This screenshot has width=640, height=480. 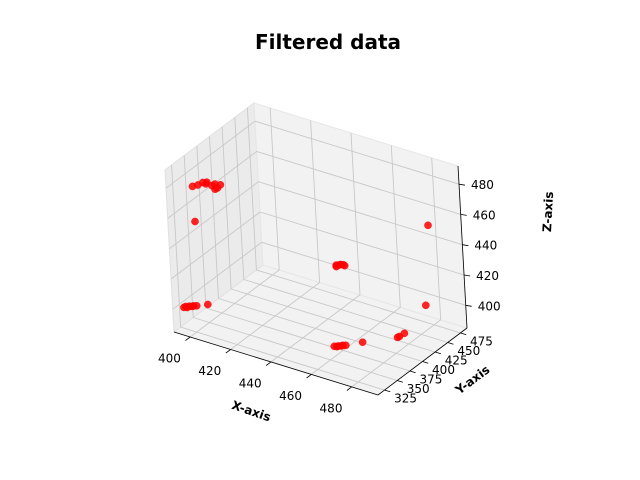 I want to click on y-tick-label: 325, so click(x=405, y=399).